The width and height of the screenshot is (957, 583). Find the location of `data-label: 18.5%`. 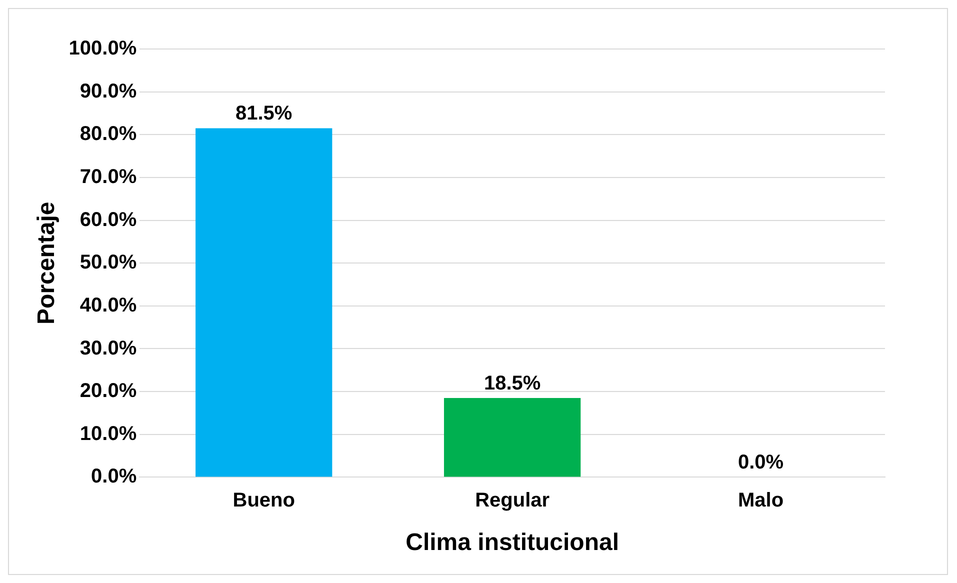

data-label: 18.5% is located at coordinates (512, 383).